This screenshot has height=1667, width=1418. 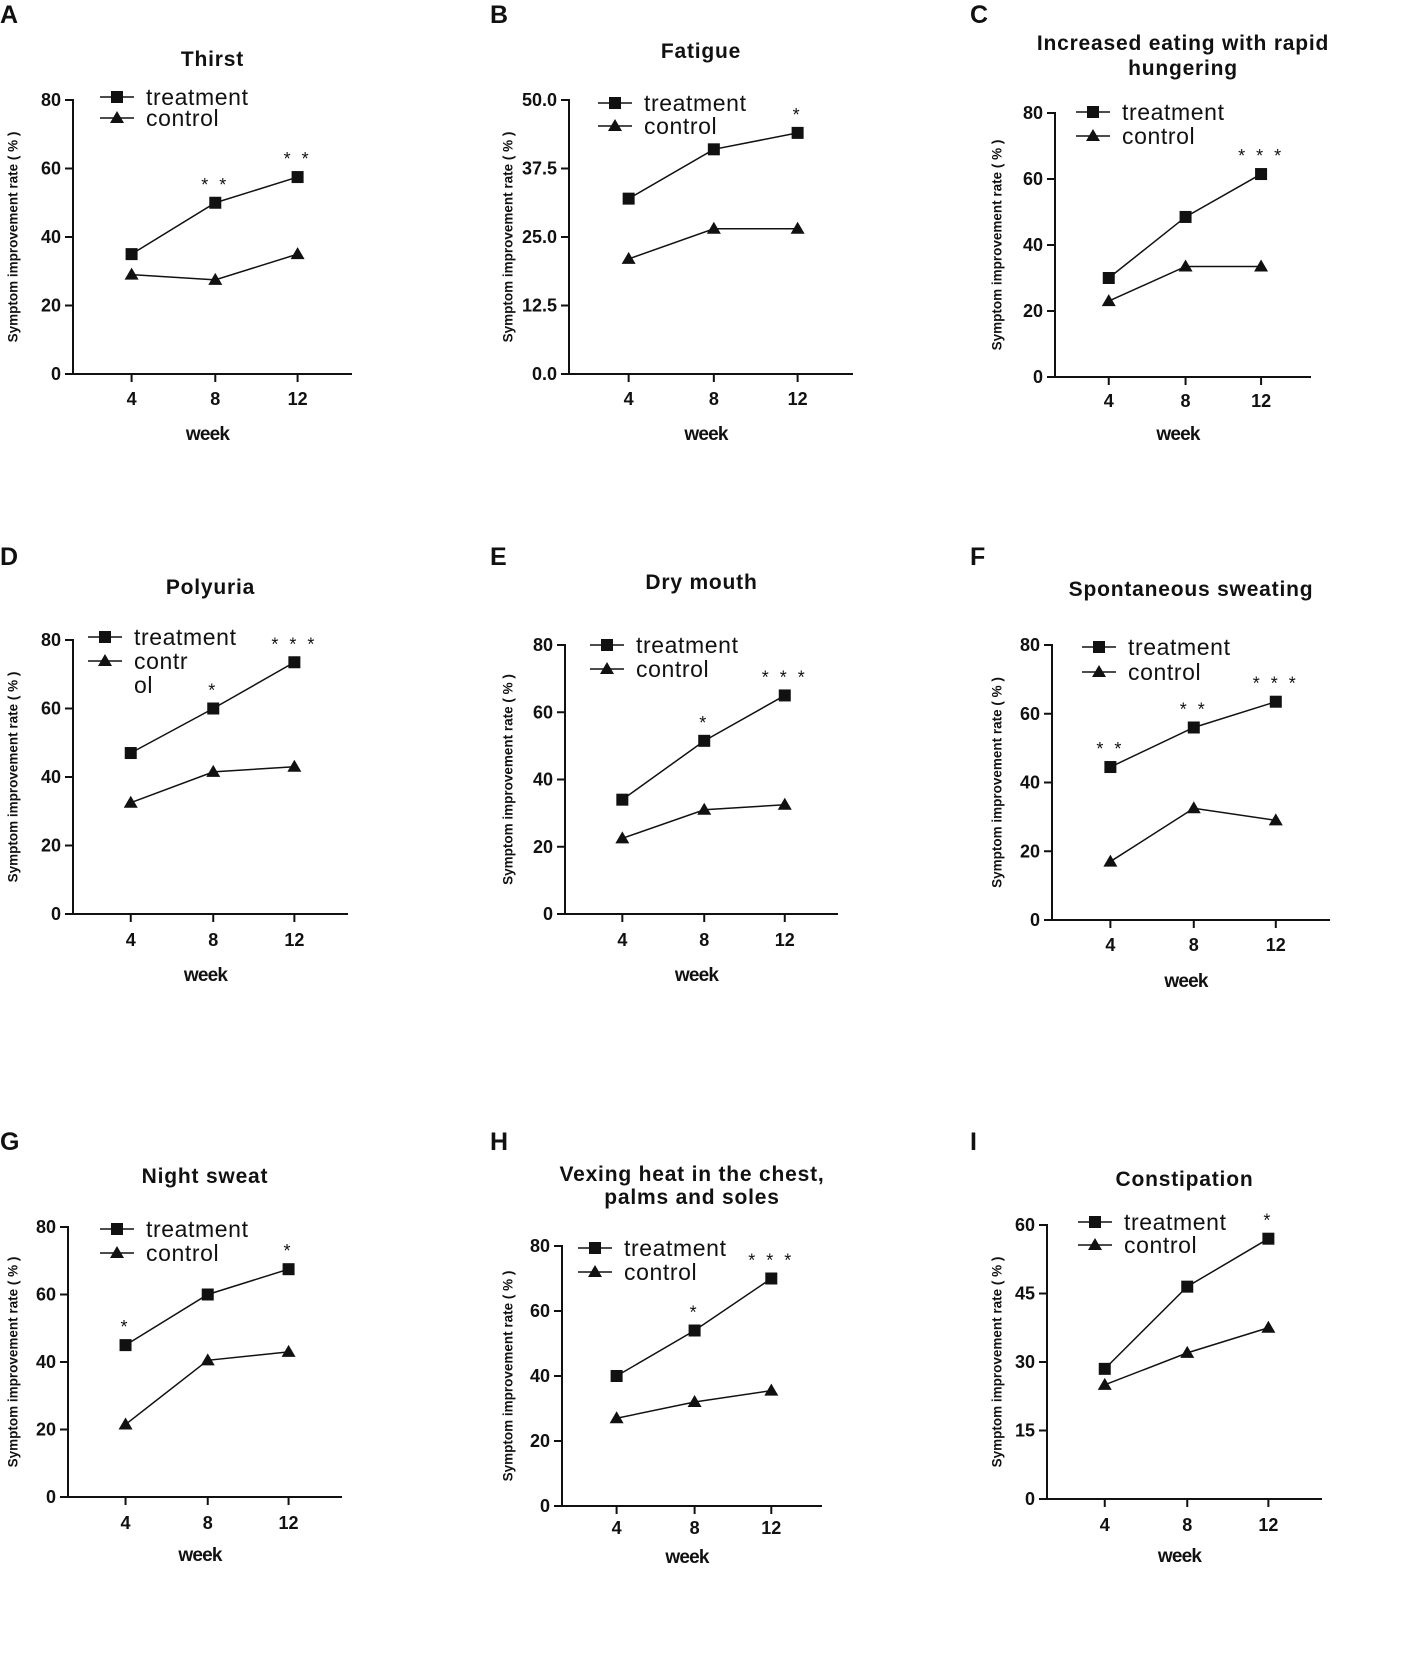 I want to click on chart-title: Fatigue, so click(x=701, y=51).